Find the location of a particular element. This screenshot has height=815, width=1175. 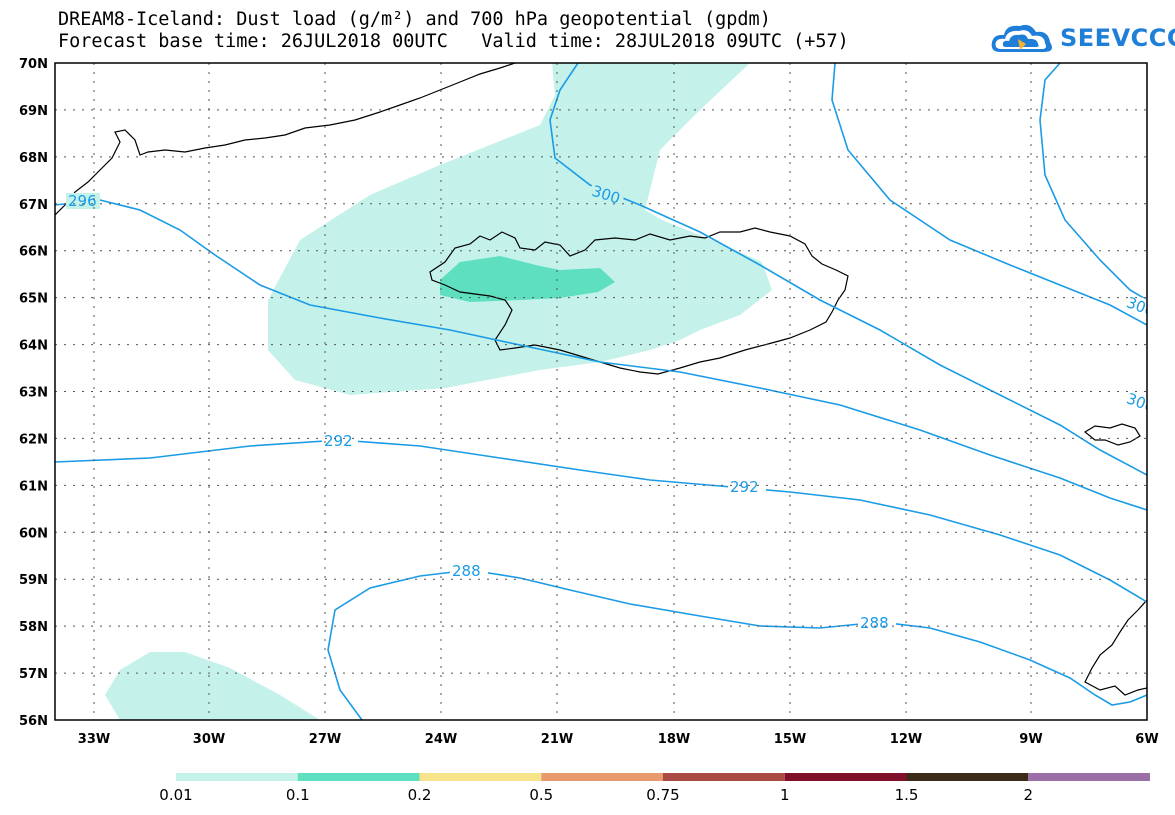

lon-label-24W: 24W is located at coordinates (441, 739).